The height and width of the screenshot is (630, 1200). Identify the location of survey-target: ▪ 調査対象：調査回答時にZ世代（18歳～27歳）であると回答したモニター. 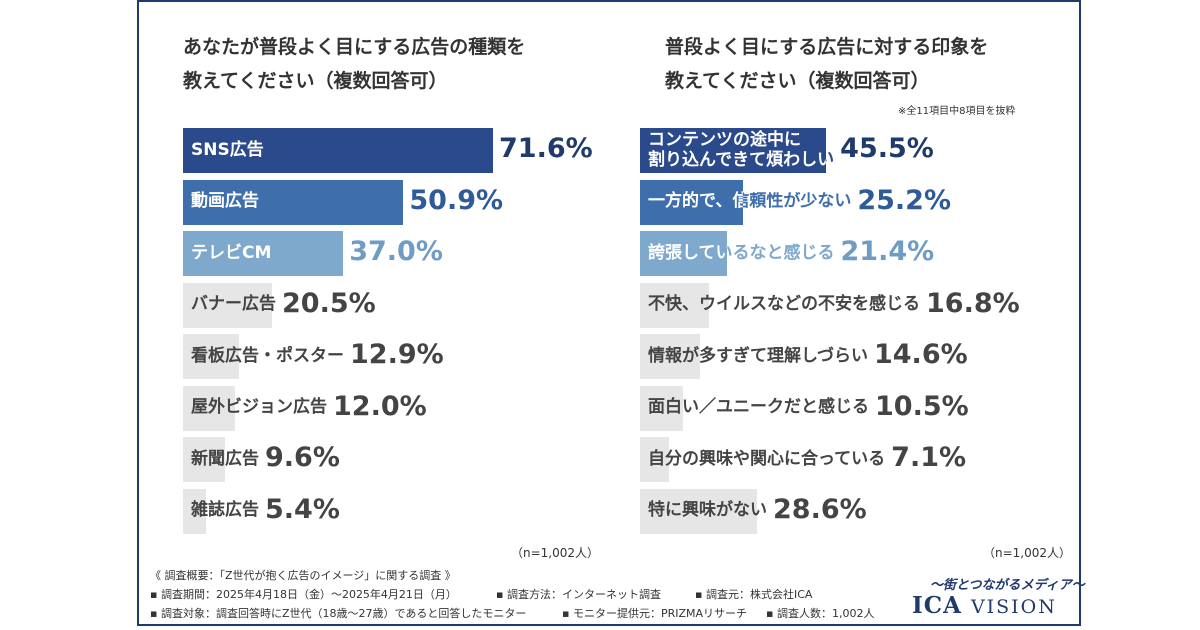
(338, 613).